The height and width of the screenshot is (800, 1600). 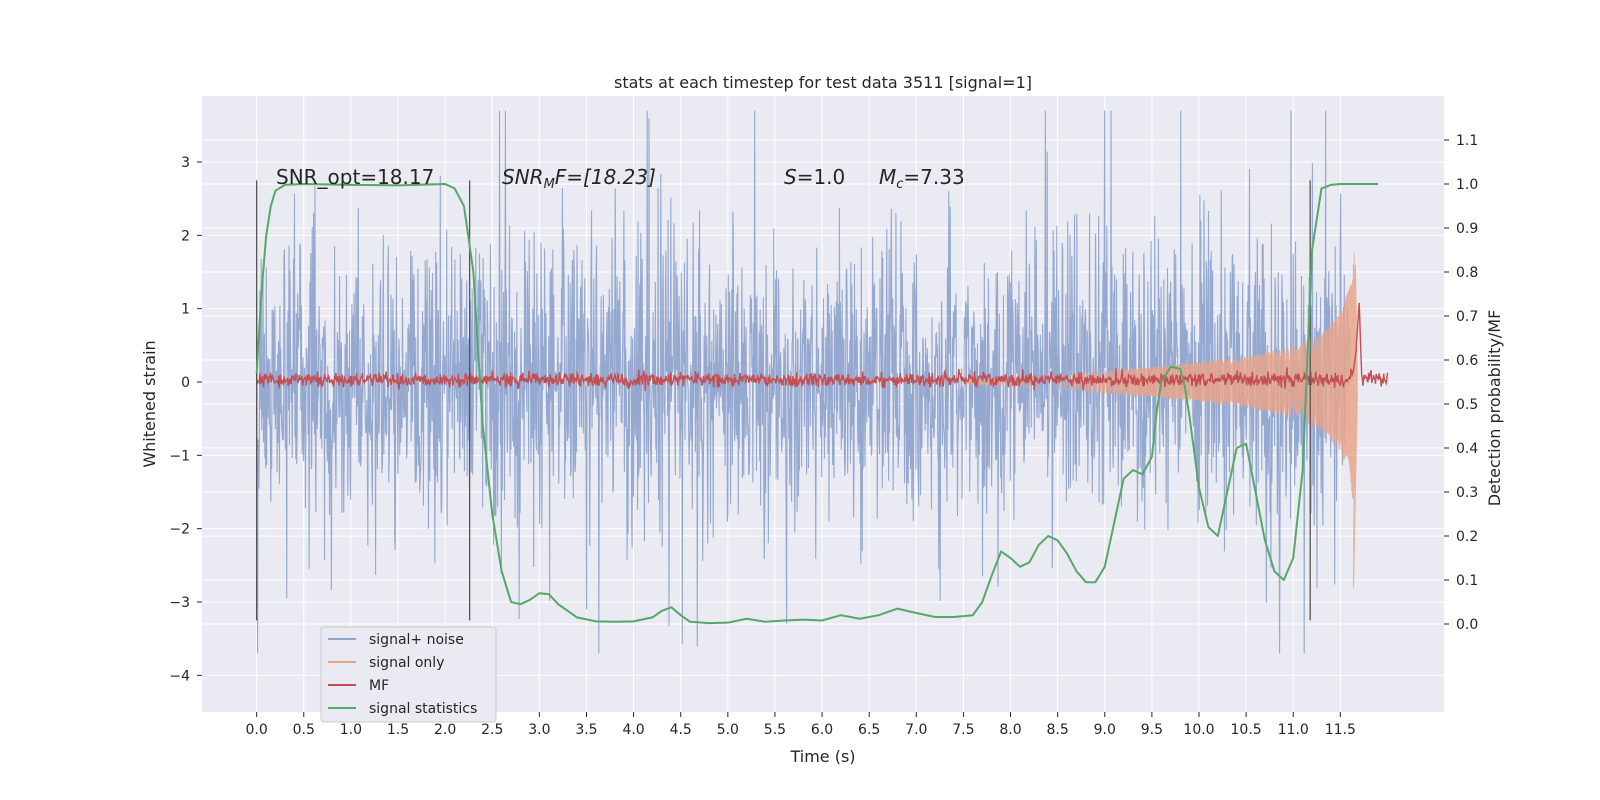 What do you see at coordinates (149, 403) in the screenshot?
I see `left-axis-label: Whitened strain` at bounding box center [149, 403].